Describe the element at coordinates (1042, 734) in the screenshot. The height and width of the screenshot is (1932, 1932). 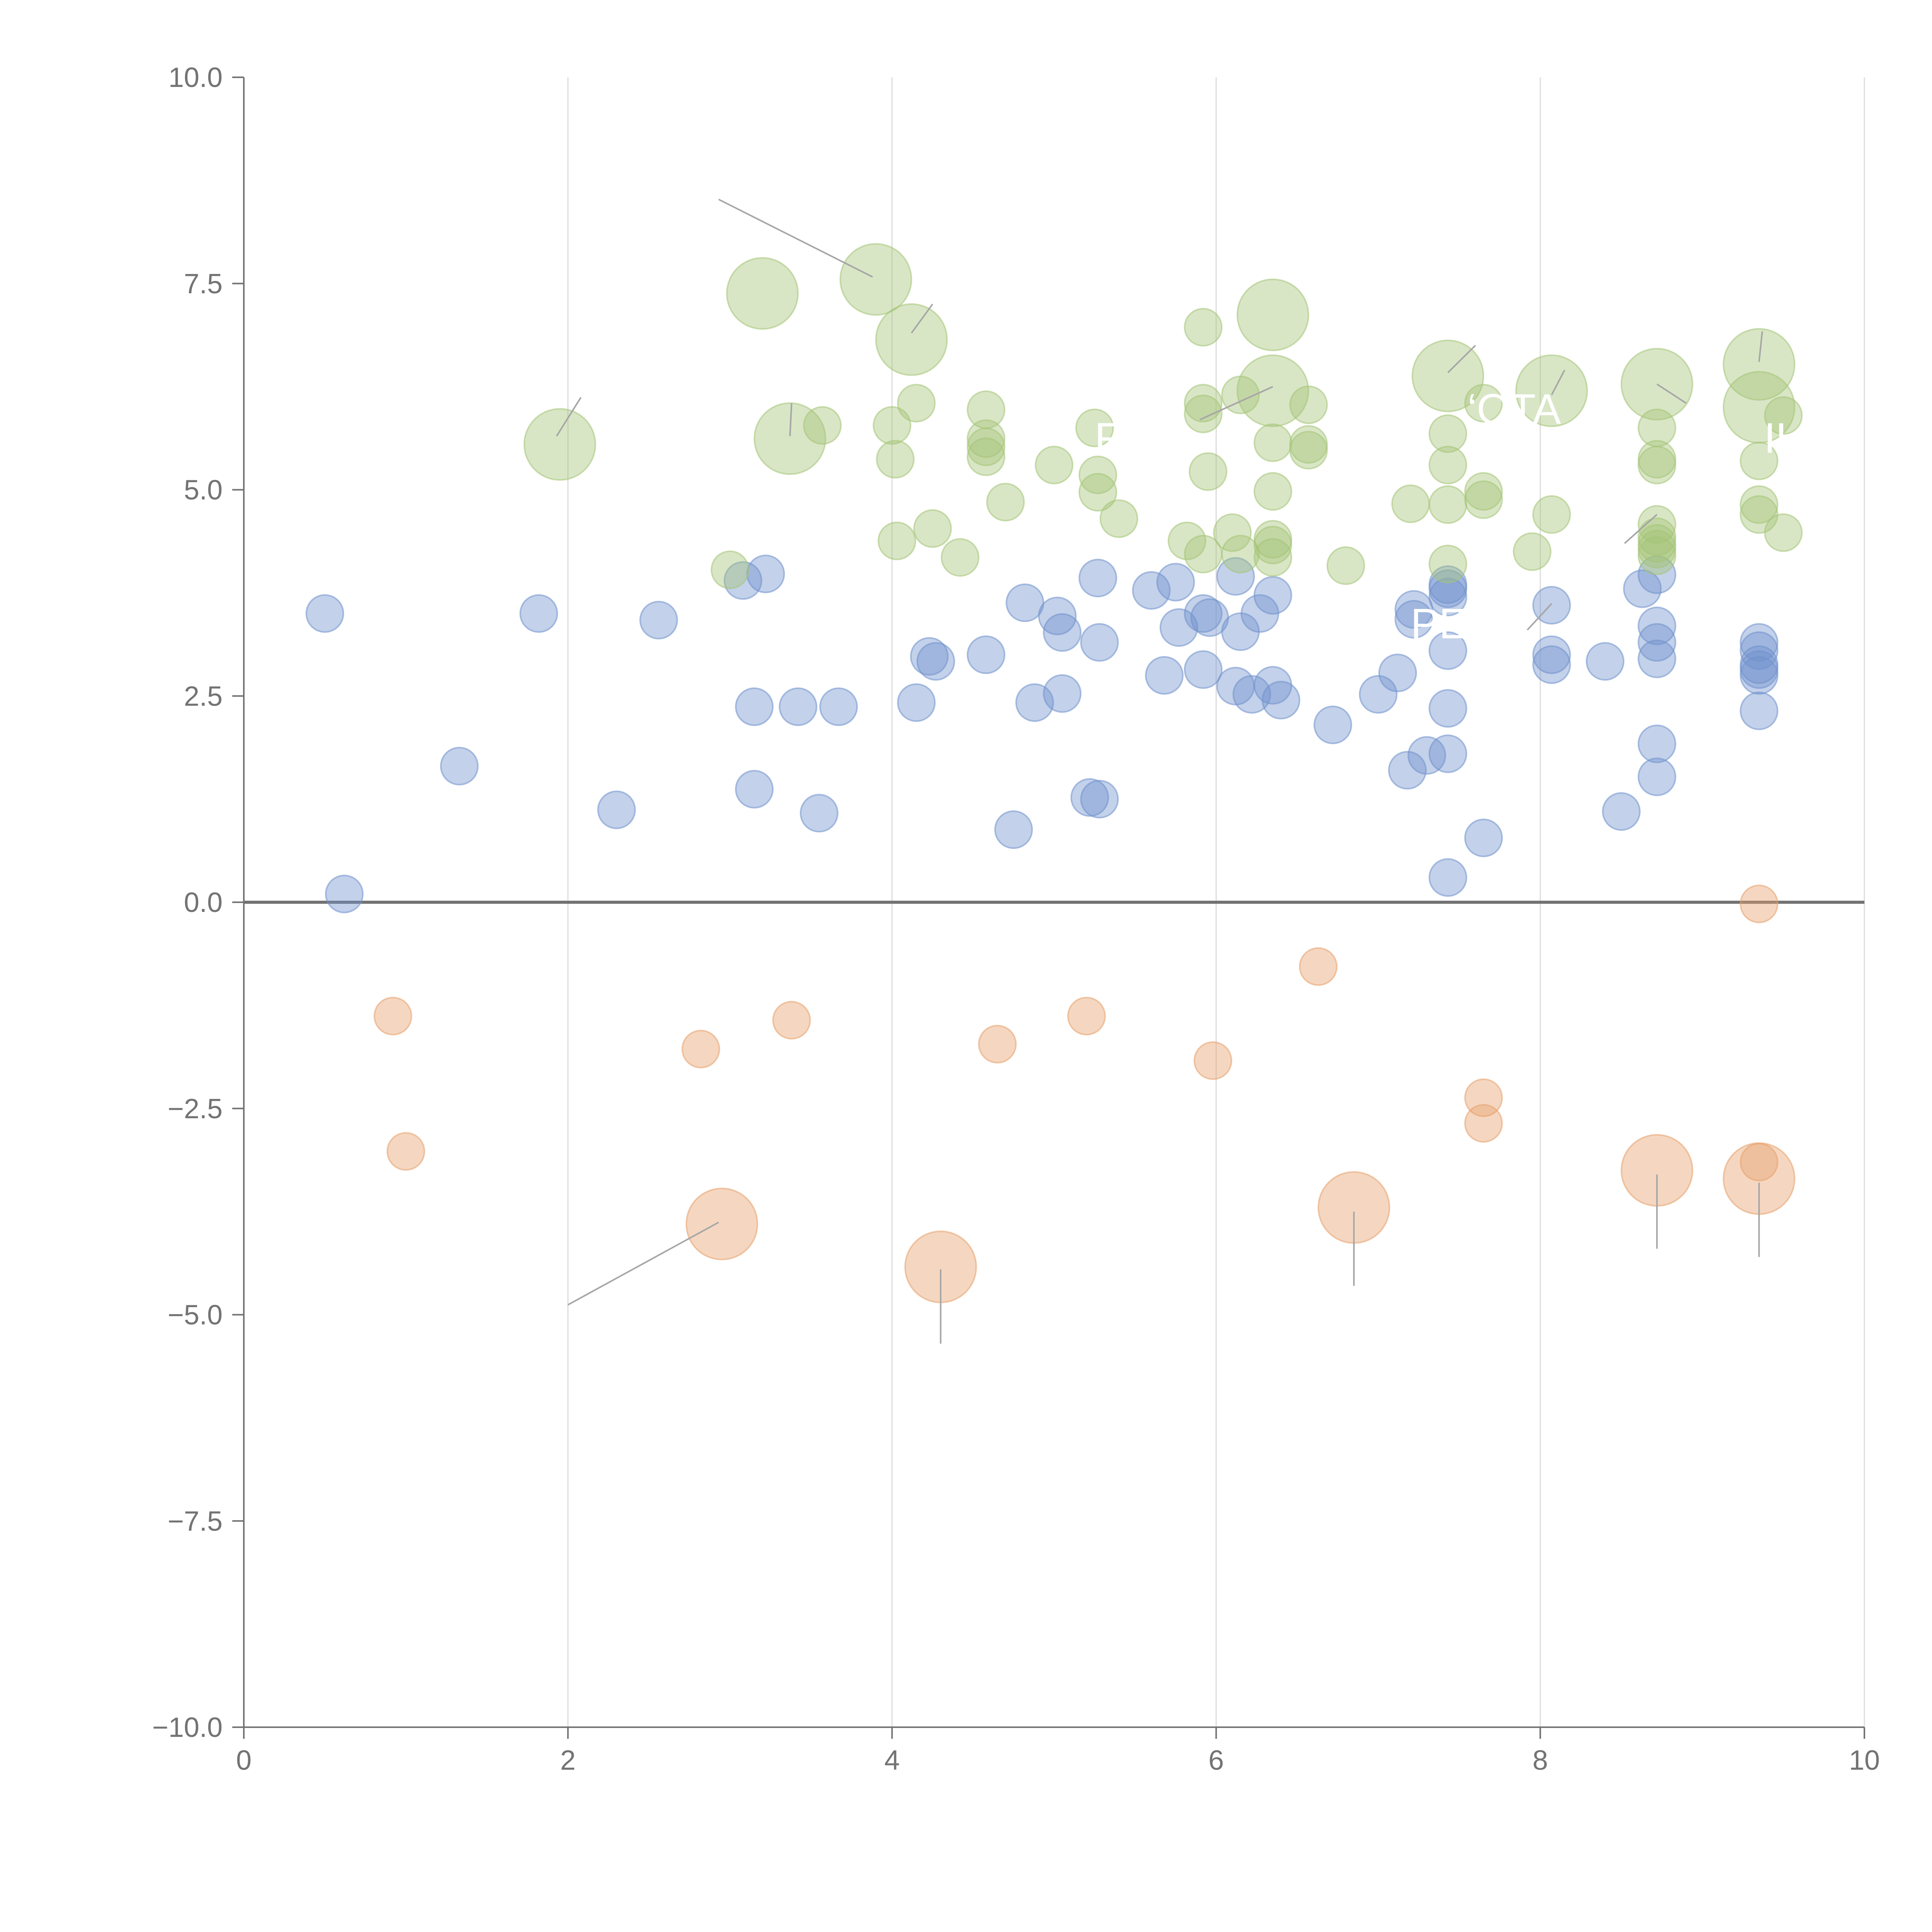
I see `blue-series` at that location.